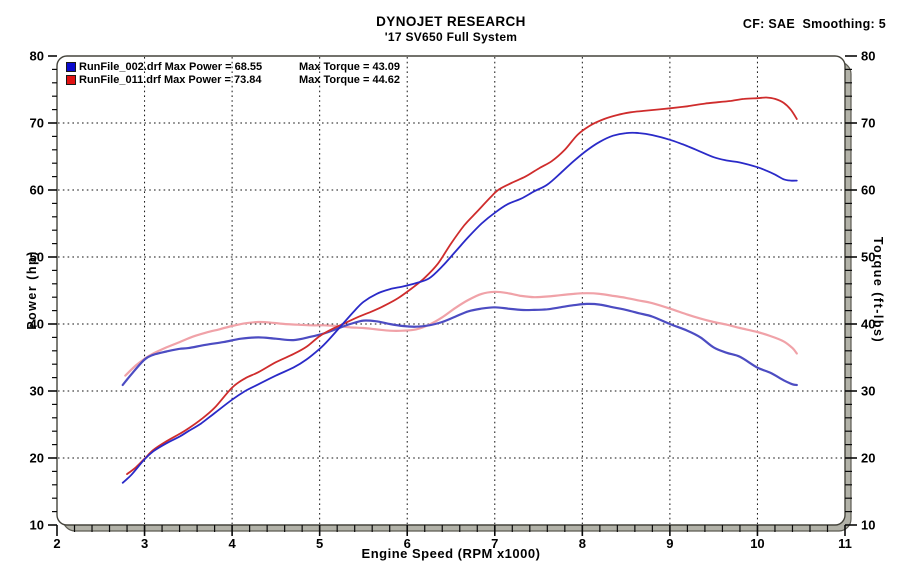  I want to click on y-tick-label-right: 60, so click(868, 190).